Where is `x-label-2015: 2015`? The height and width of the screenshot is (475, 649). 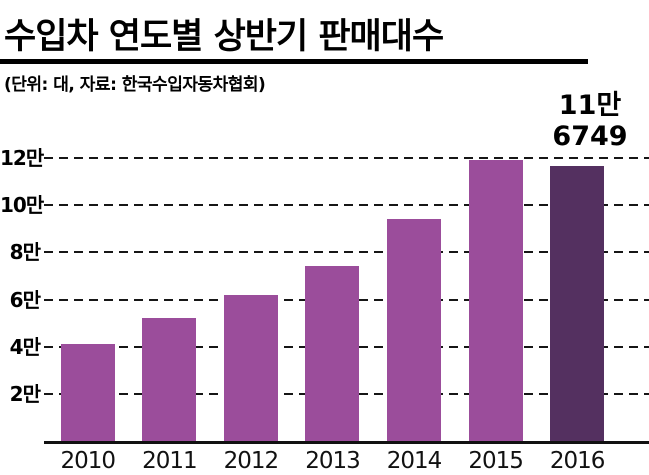
x-label-2015: 2015 is located at coordinates (496, 461).